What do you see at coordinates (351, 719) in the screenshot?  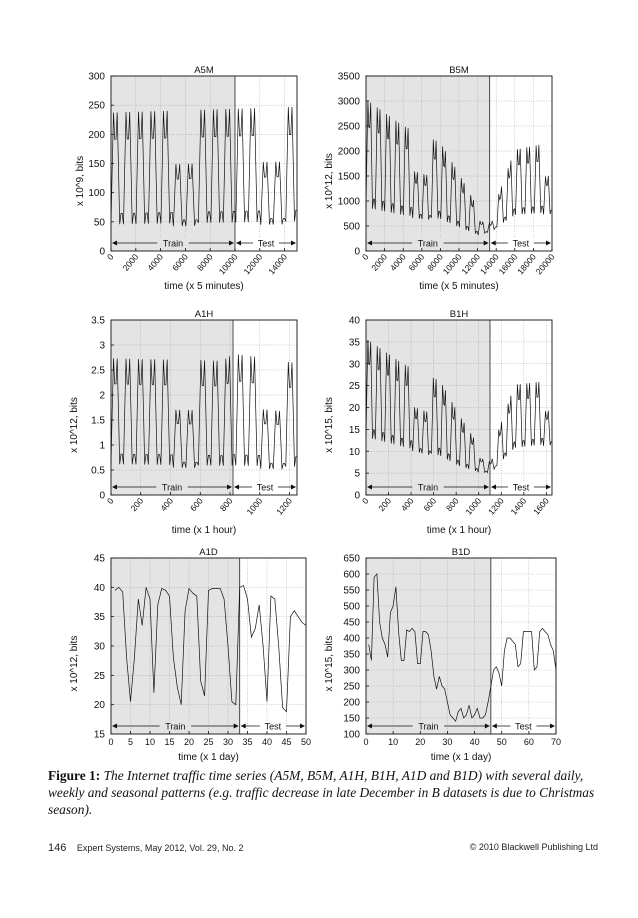 I see `y-tick-label: 150` at bounding box center [351, 719].